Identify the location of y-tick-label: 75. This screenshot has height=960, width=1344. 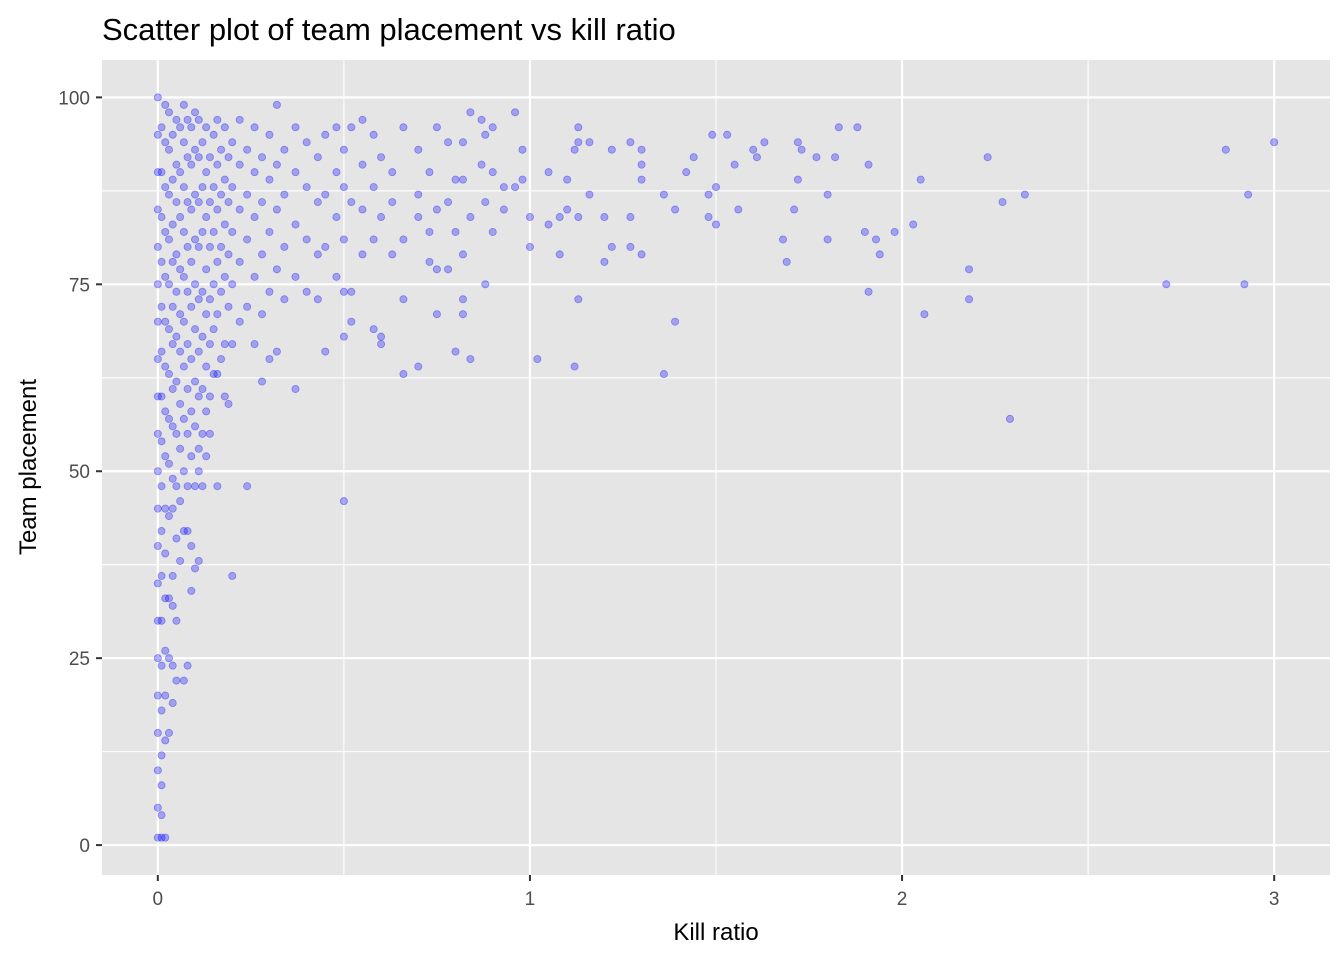
(79, 285).